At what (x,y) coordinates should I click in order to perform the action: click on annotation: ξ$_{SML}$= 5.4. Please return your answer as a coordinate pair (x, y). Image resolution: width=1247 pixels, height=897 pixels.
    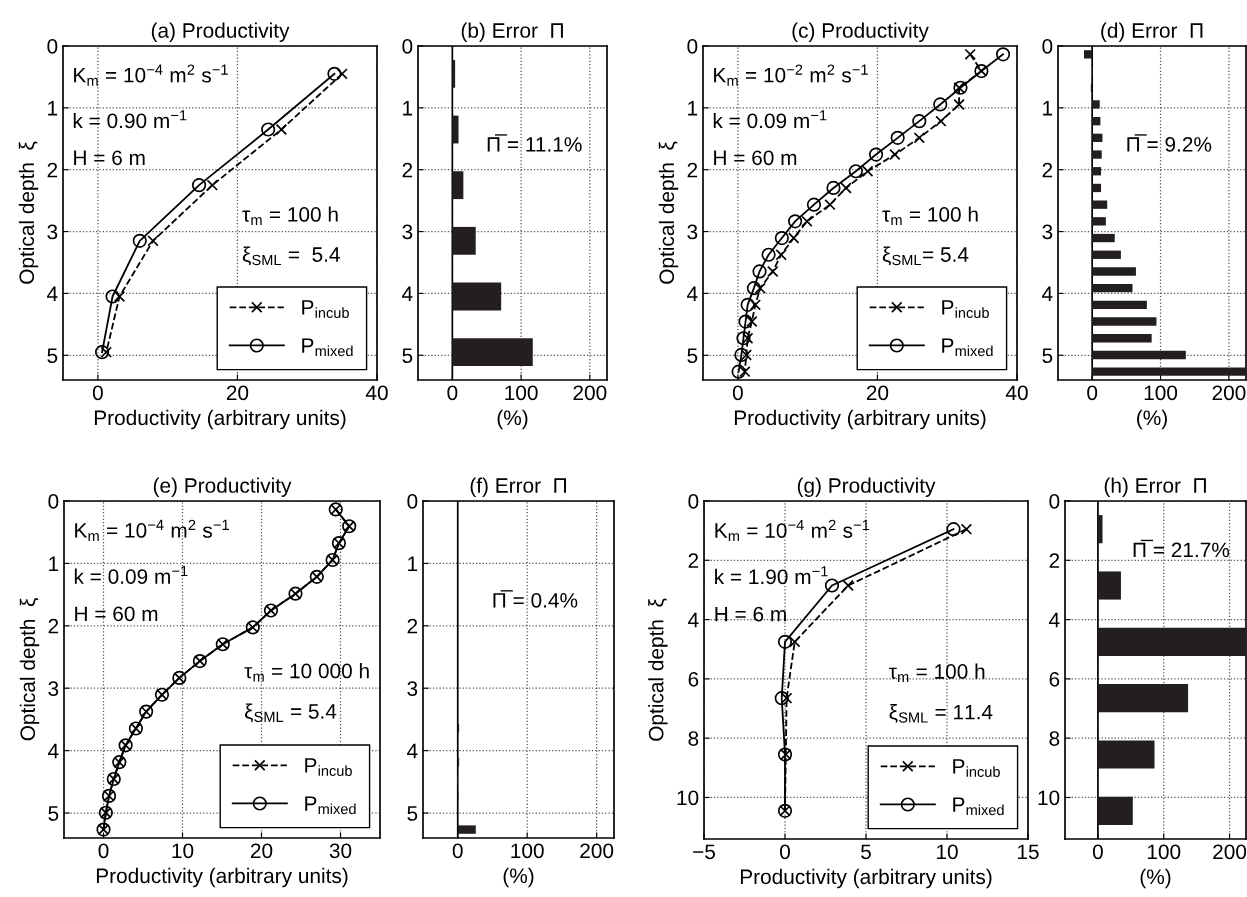
    Looking at the image, I should click on (925, 256).